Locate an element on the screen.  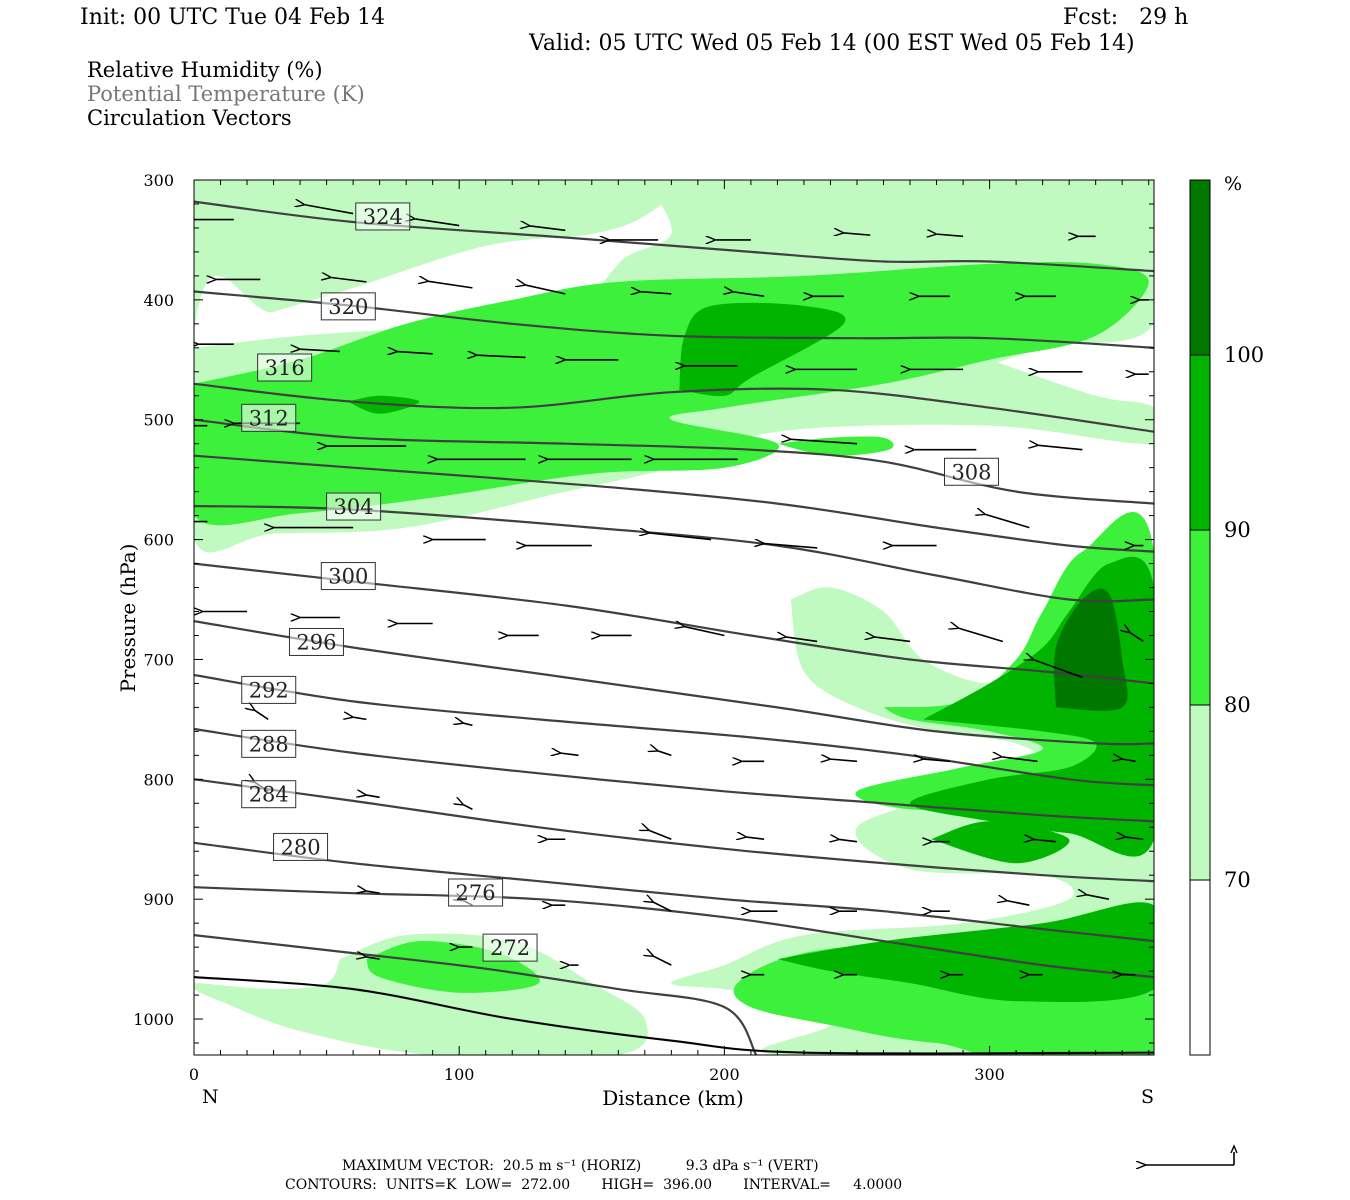
x-axis-label: Distance (km) is located at coordinates (673, 1098).